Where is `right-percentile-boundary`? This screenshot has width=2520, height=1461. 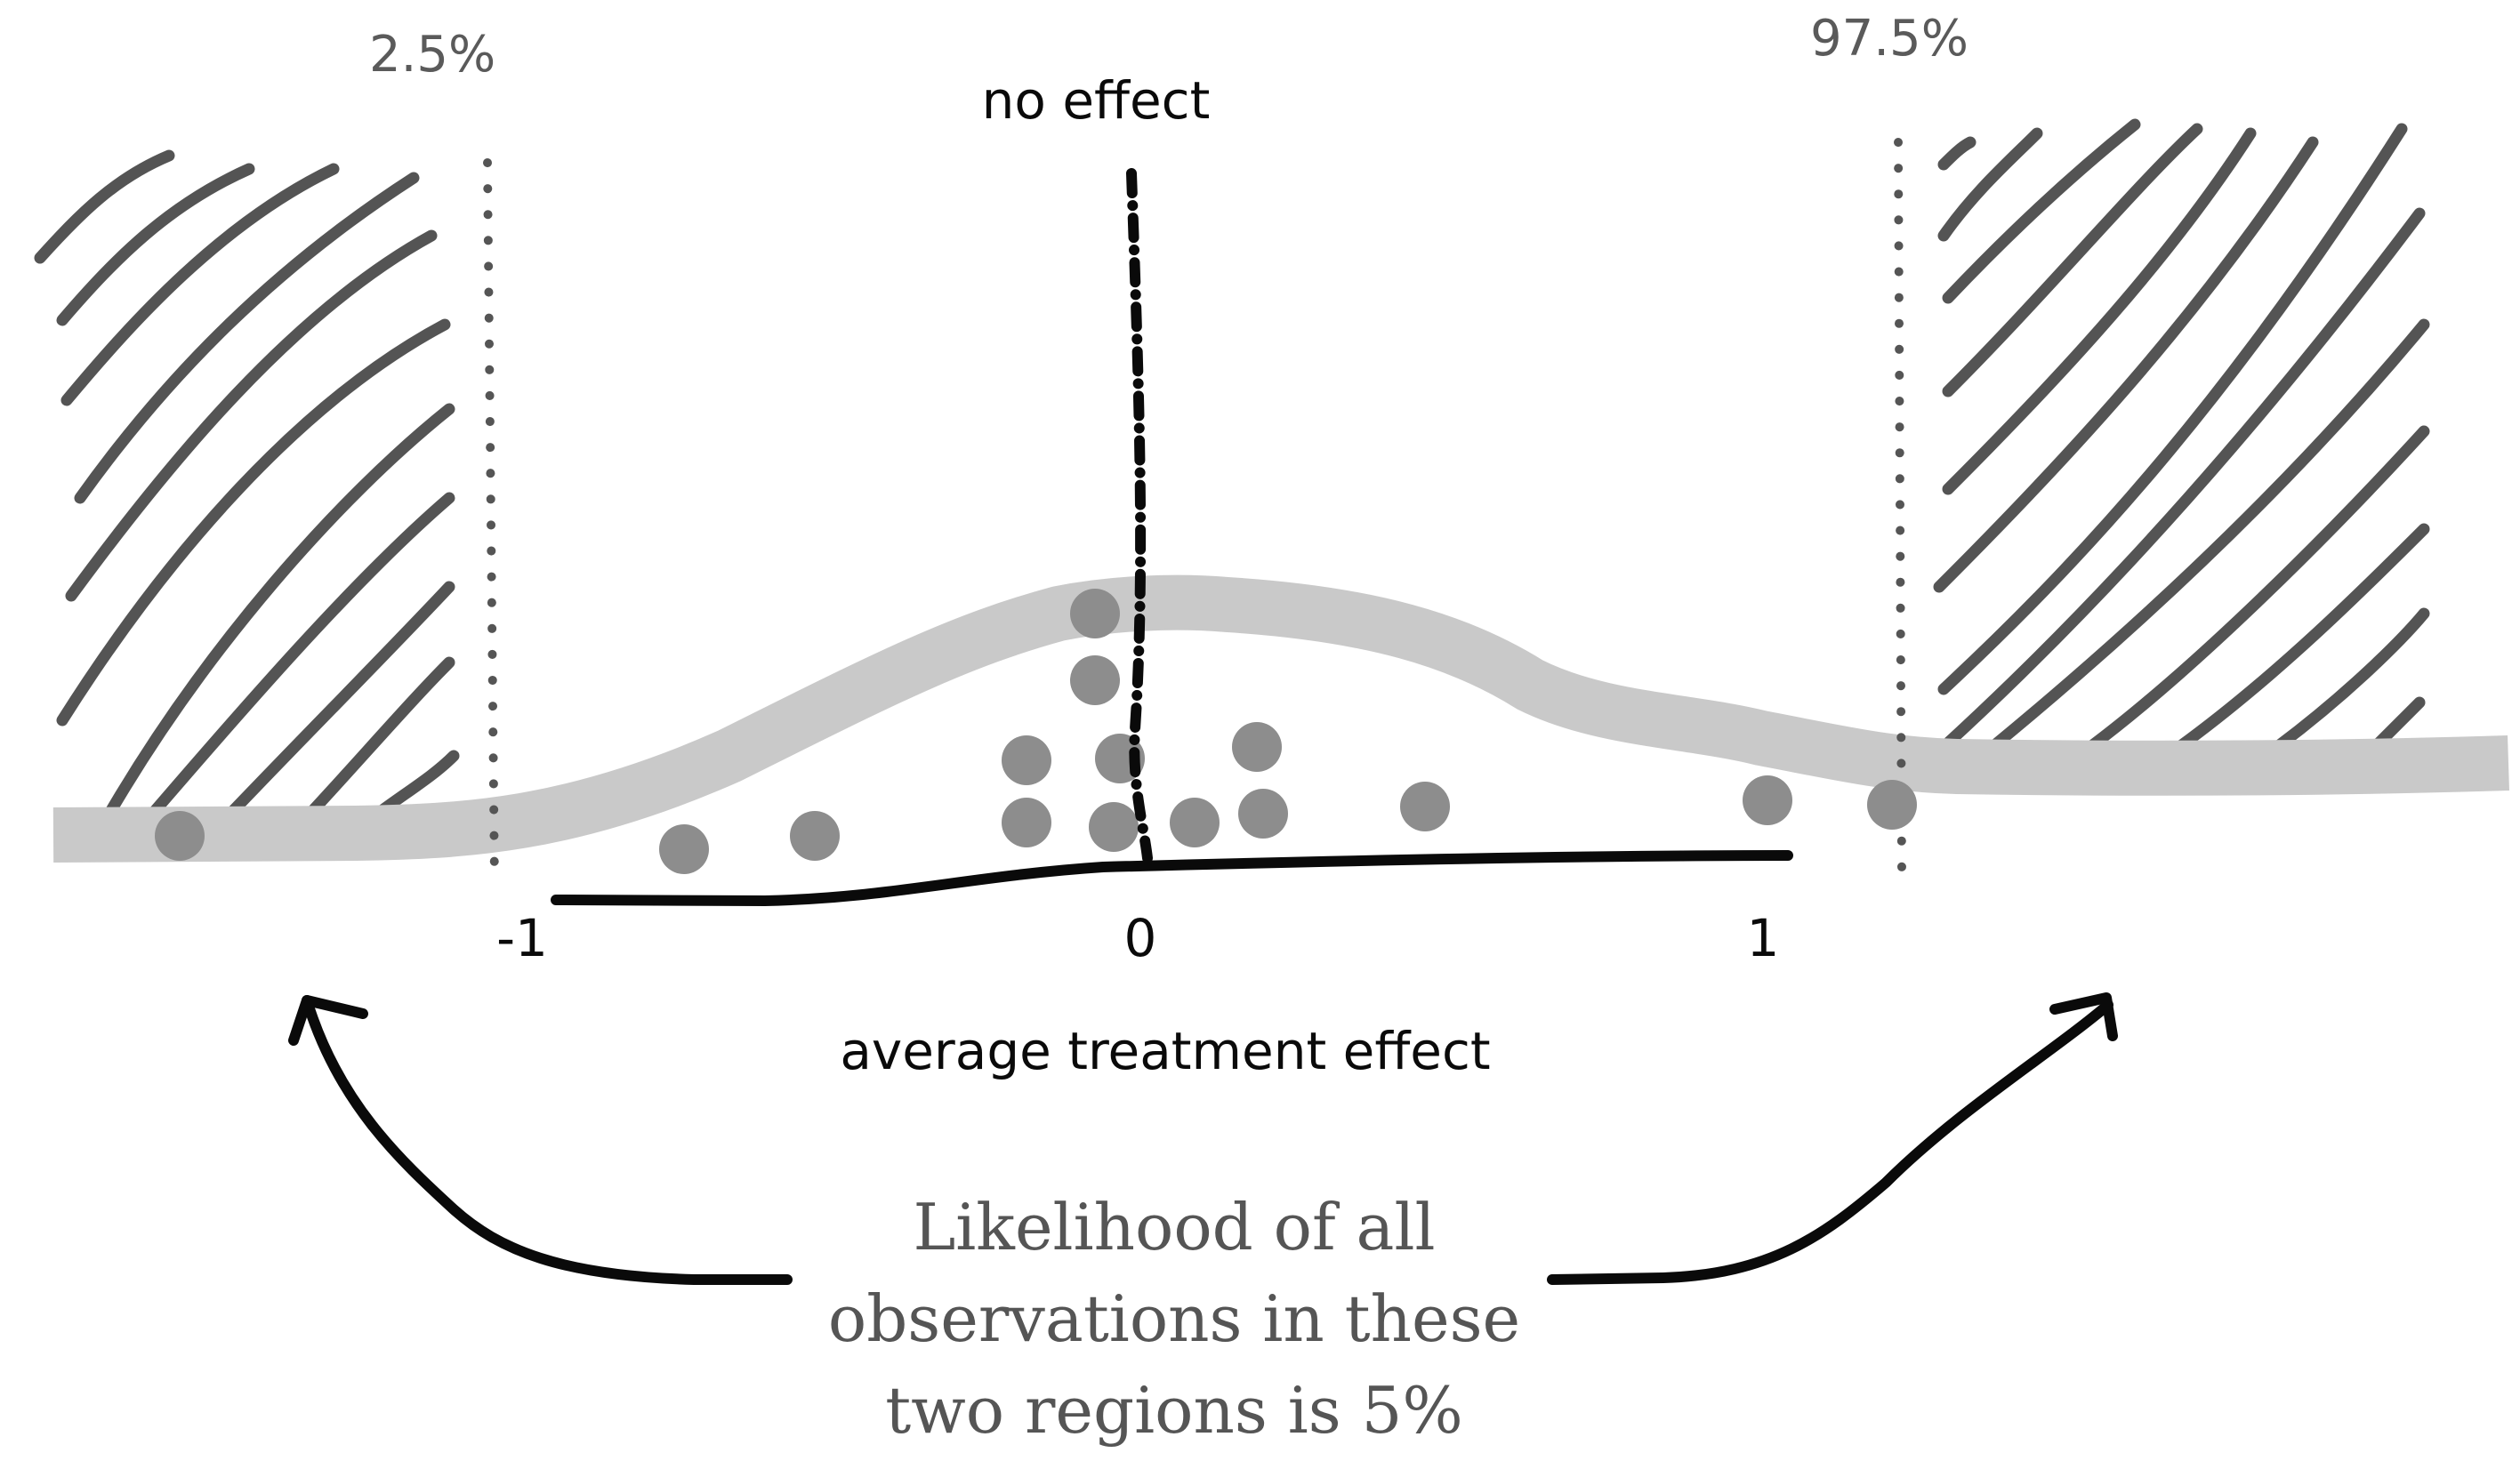 right-percentile-boundary is located at coordinates (1900, 507).